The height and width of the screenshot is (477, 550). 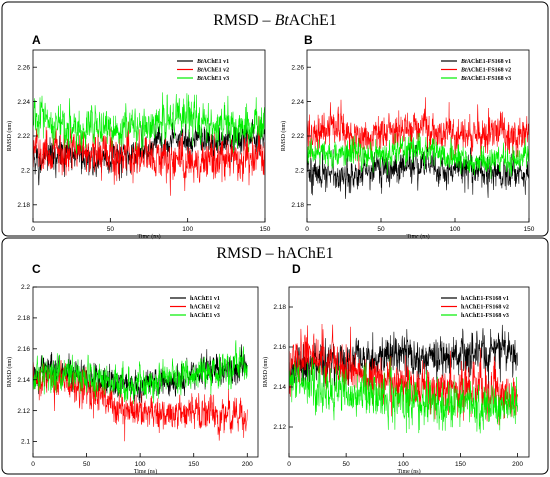 I want to click on legend-entry: hAChE1-FS168 v2, so click(x=485, y=308).